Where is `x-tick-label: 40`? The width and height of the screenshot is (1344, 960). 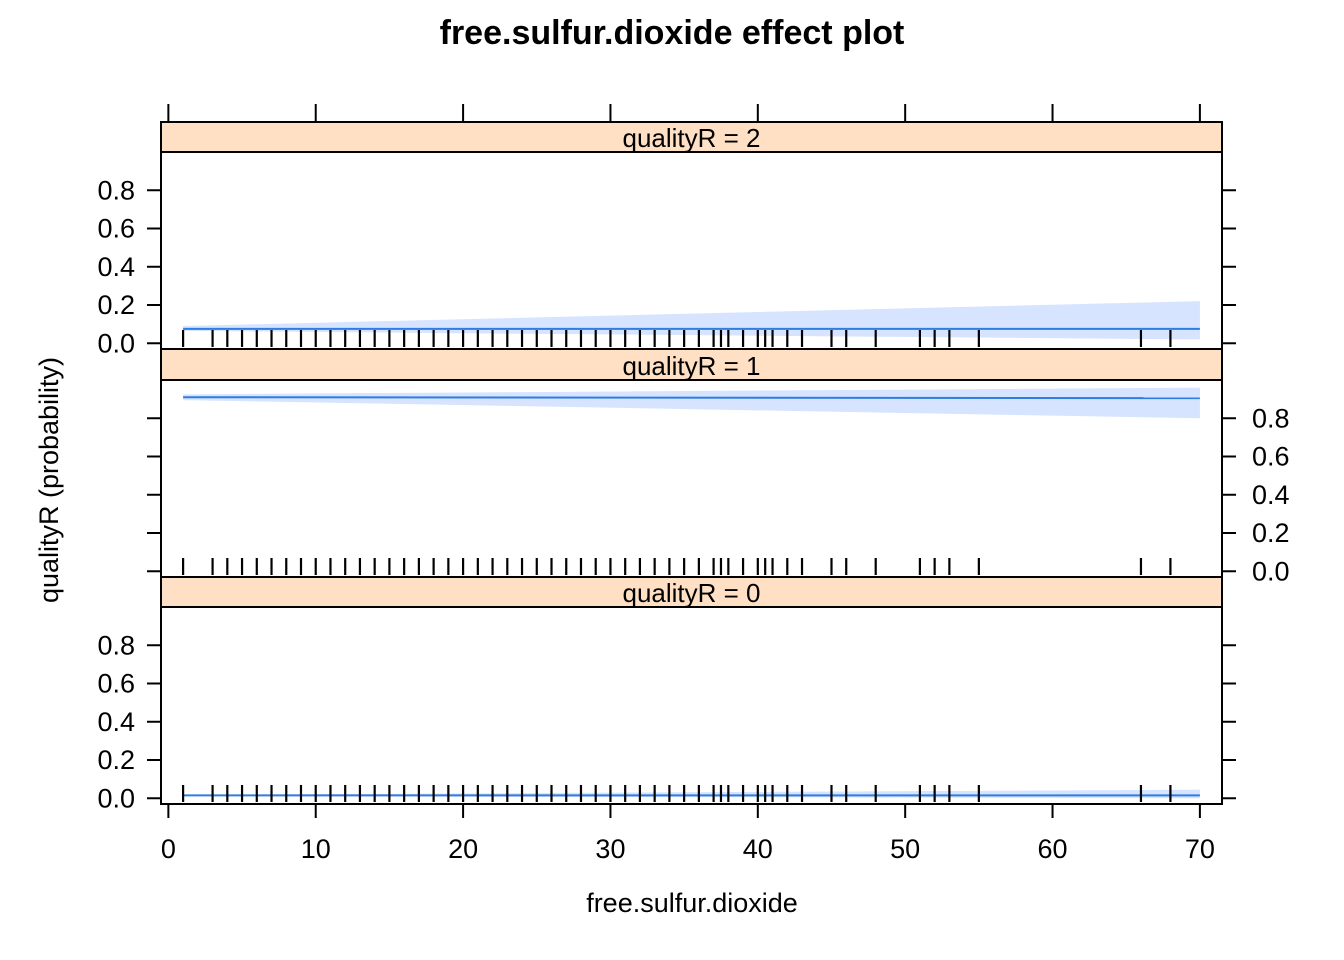
x-tick-label: 40 is located at coordinates (758, 849).